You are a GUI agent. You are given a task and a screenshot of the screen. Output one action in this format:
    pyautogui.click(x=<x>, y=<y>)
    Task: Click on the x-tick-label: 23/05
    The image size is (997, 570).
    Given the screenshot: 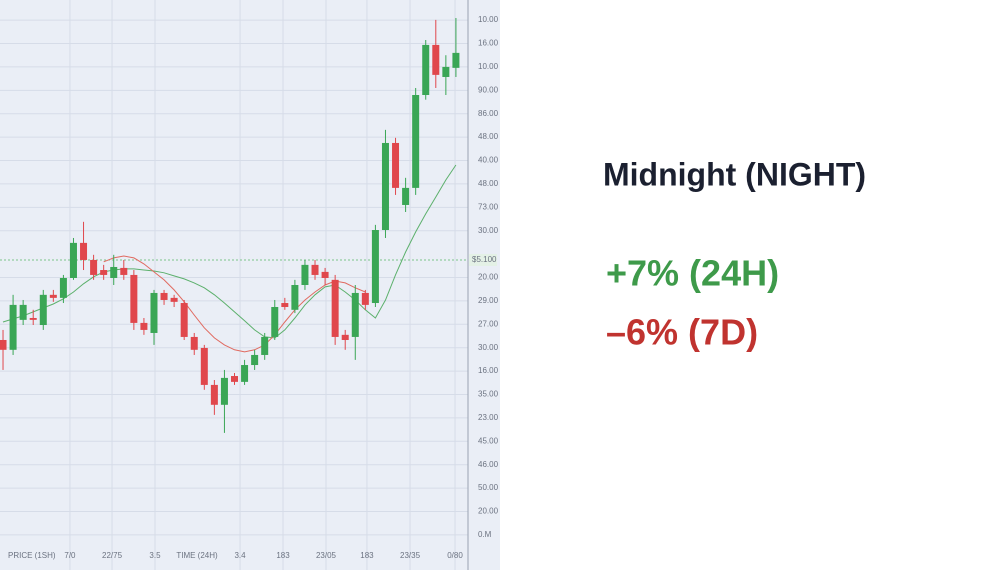 What is the action you would take?
    pyautogui.click(x=326, y=555)
    